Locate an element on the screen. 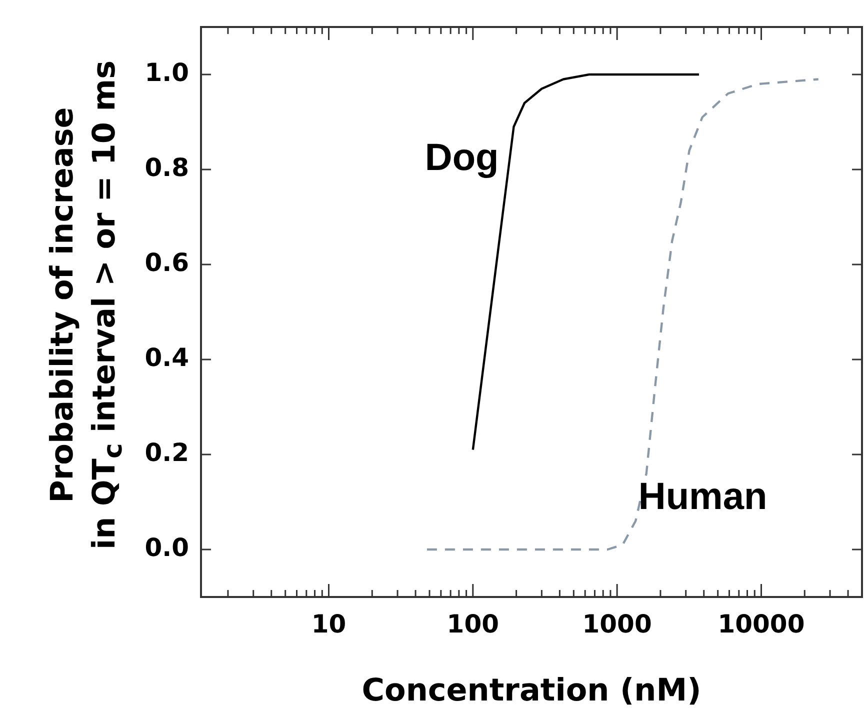  y-tick-label: 0.2 is located at coordinates (166, 452).